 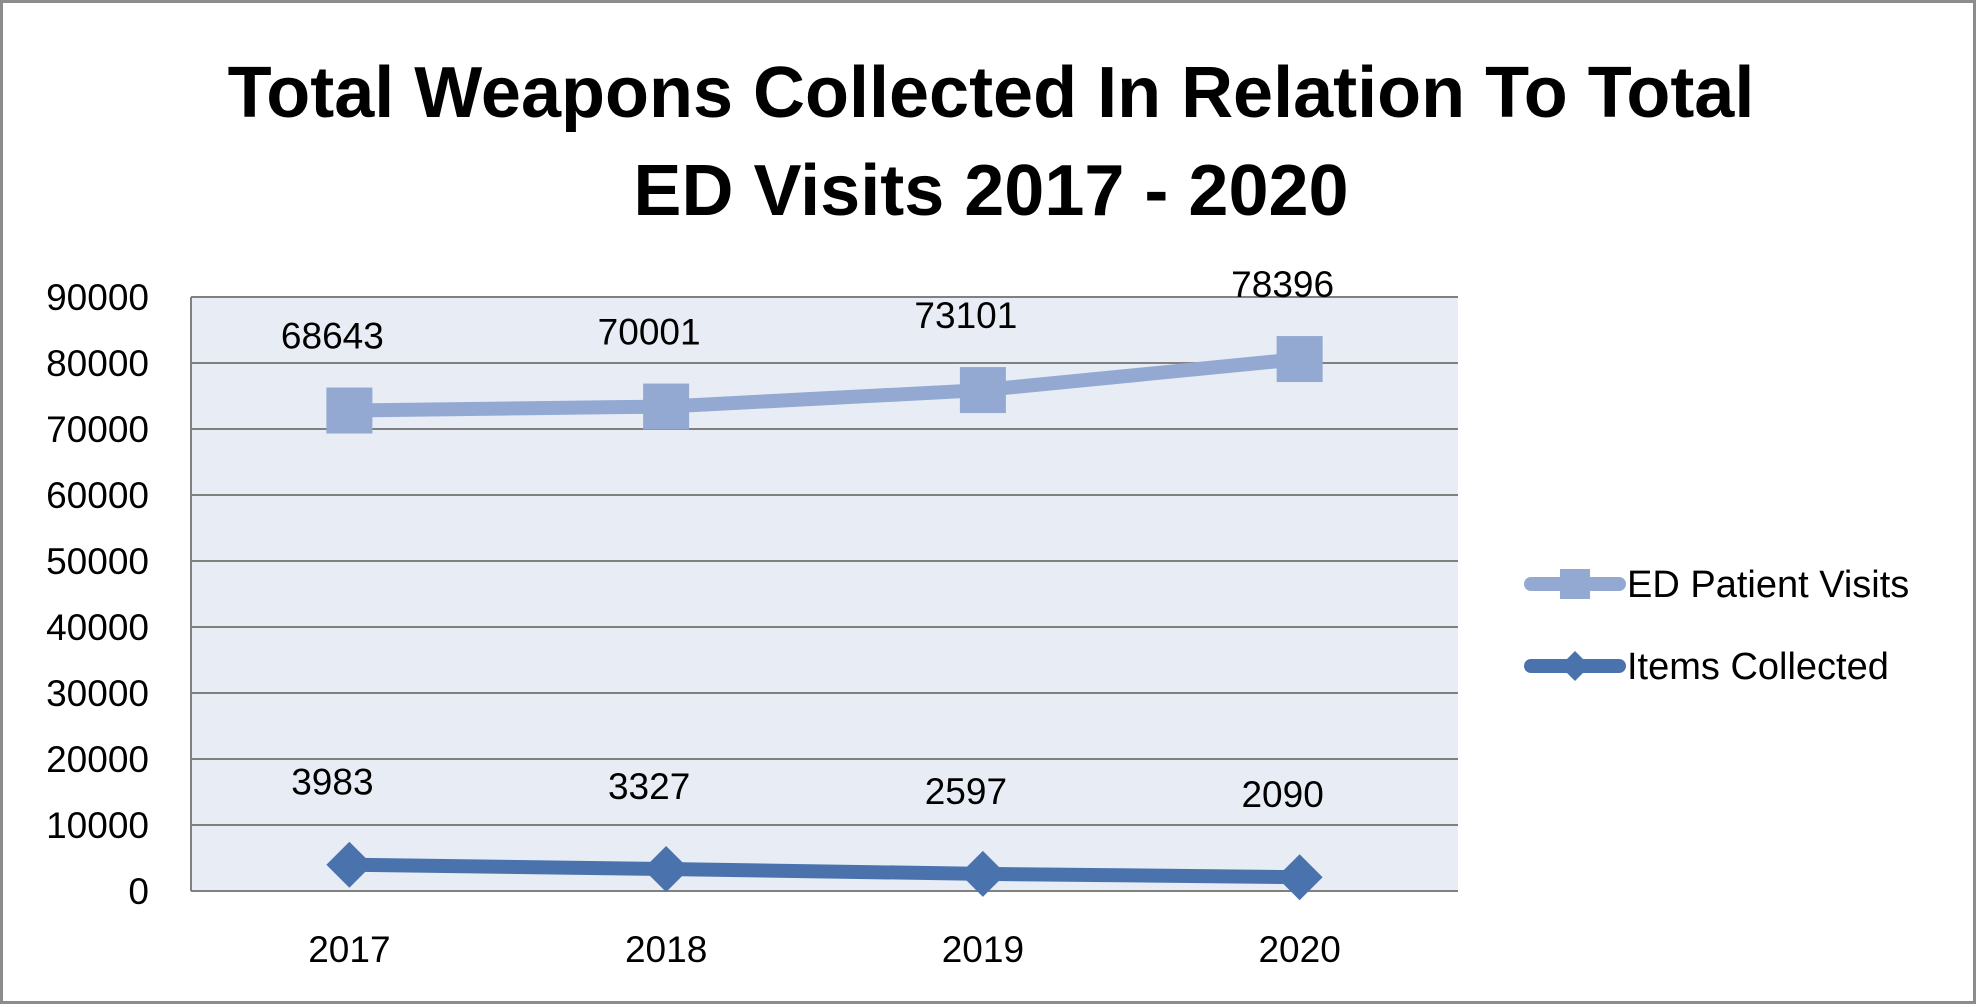 What do you see at coordinates (97, 693) in the screenshot?
I see `y-tick-label: 30000` at bounding box center [97, 693].